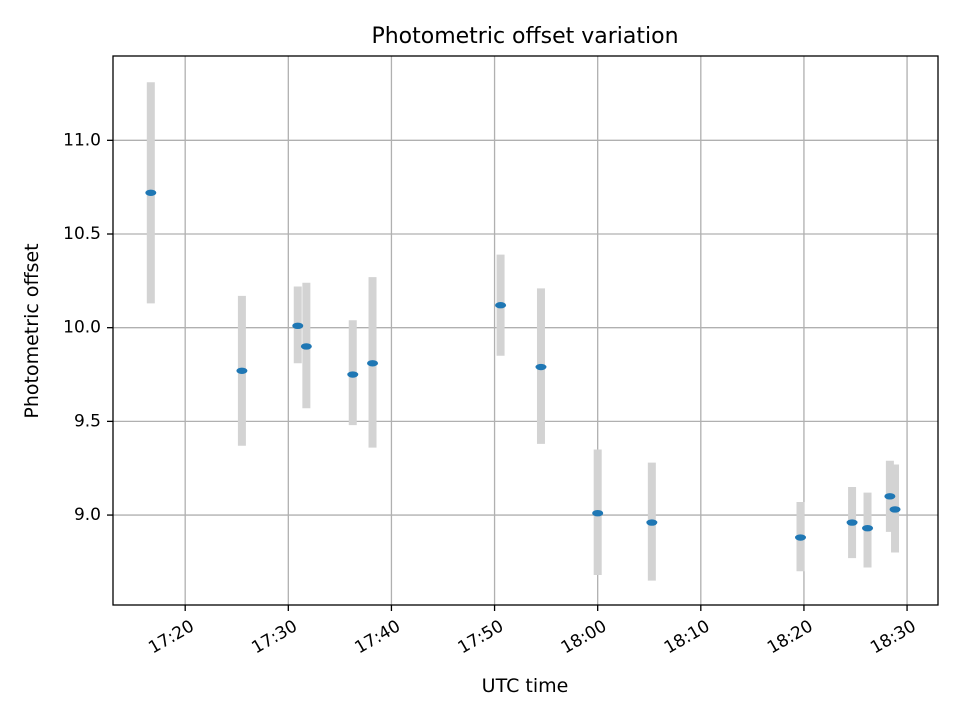 This screenshot has height=720, width=960. What do you see at coordinates (171, 637) in the screenshot?
I see `x-tick-label: 17:20` at bounding box center [171, 637].